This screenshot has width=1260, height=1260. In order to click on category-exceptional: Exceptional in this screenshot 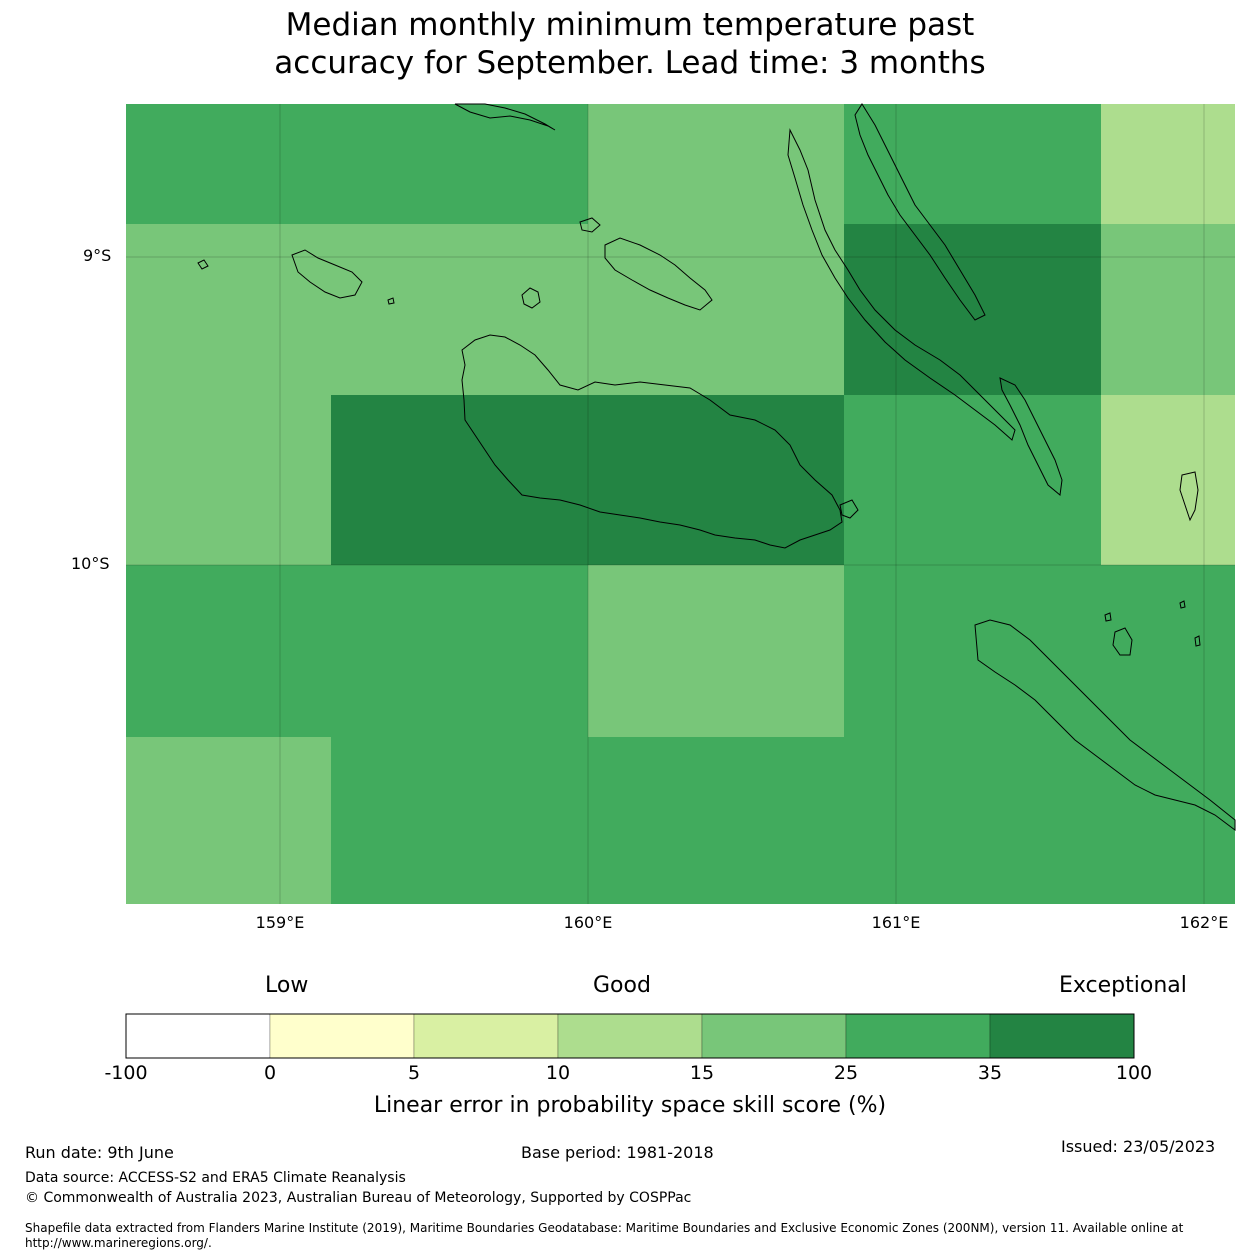, I will do `click(1123, 985)`.